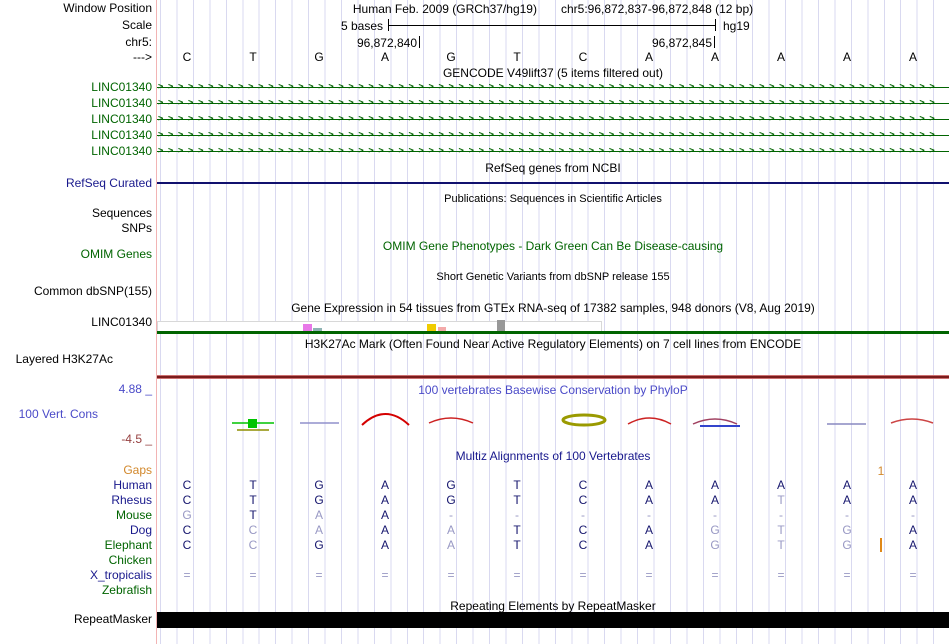 The width and height of the screenshot is (950, 644). Describe the element at coordinates (107, 8) in the screenshot. I see `window-position-label: Window Position` at that location.